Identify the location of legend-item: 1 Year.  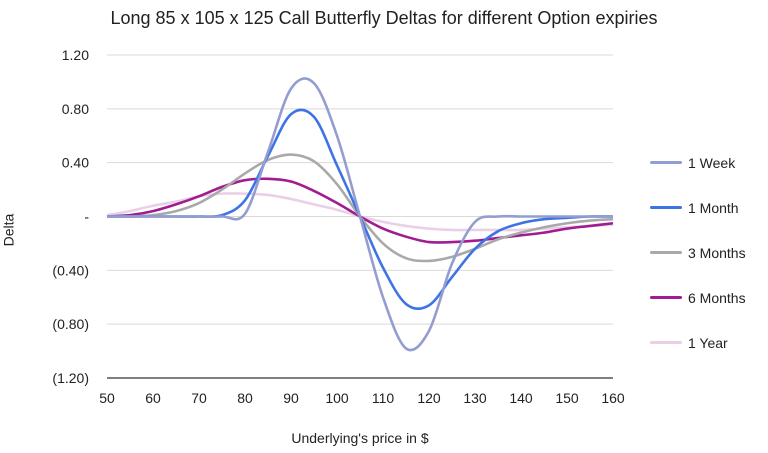
(698, 342).